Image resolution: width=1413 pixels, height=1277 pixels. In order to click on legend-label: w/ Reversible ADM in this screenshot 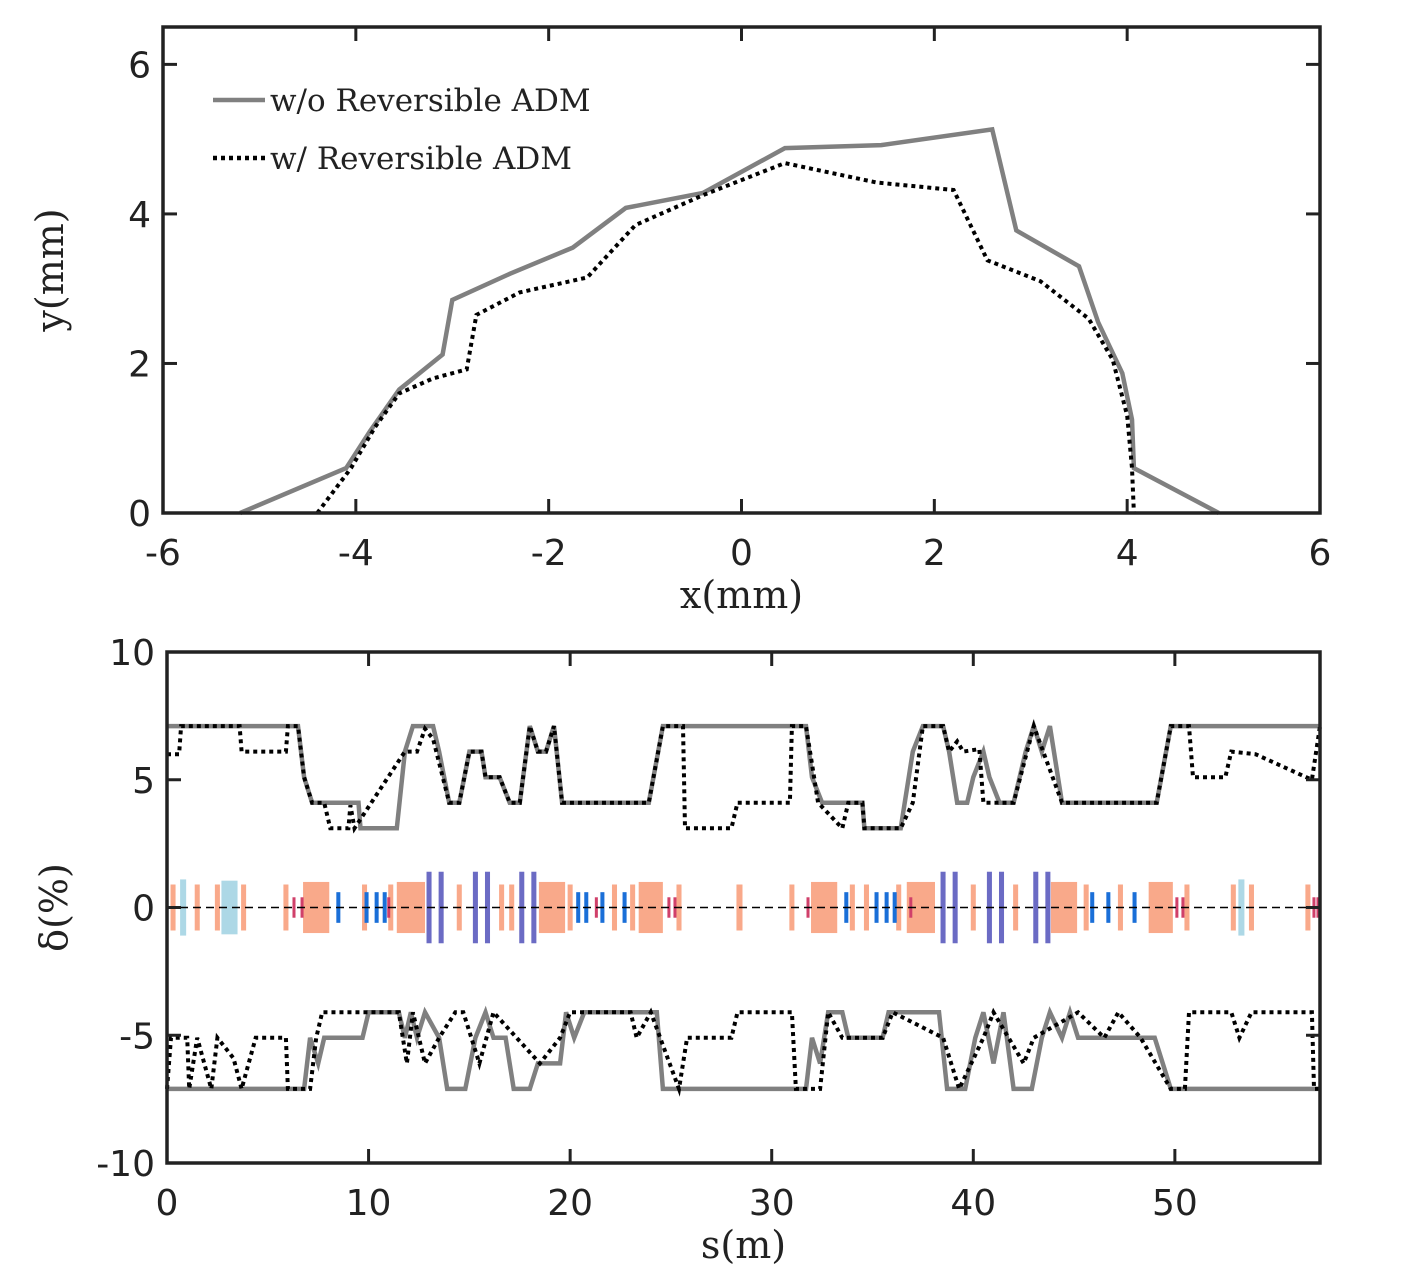, I will do `click(421, 159)`.